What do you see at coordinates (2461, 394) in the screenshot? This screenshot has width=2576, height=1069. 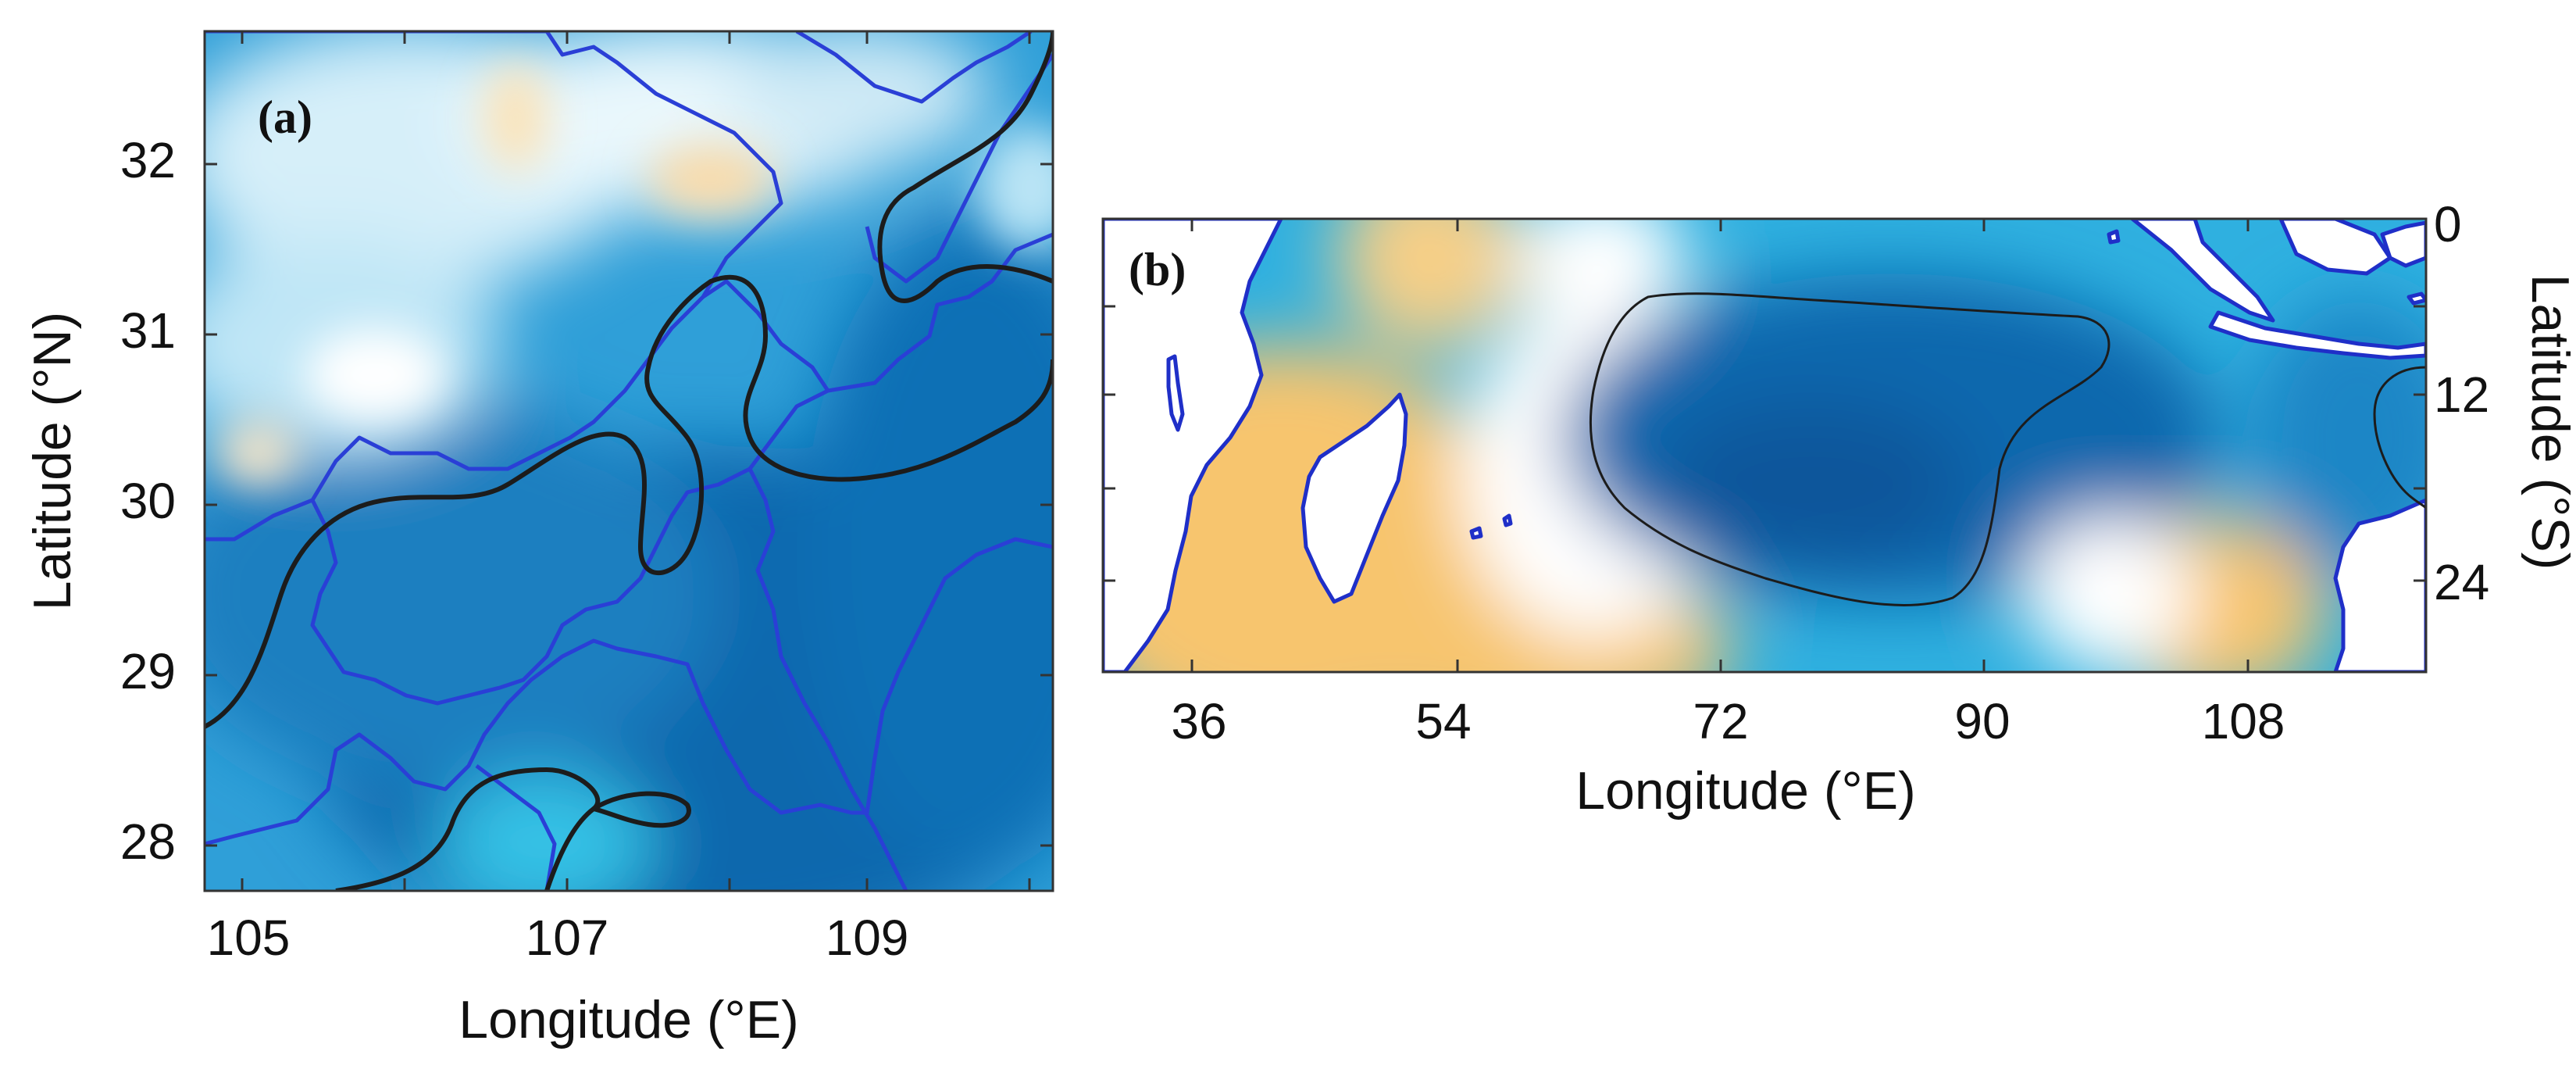 I see `y-tick-label: 12` at bounding box center [2461, 394].